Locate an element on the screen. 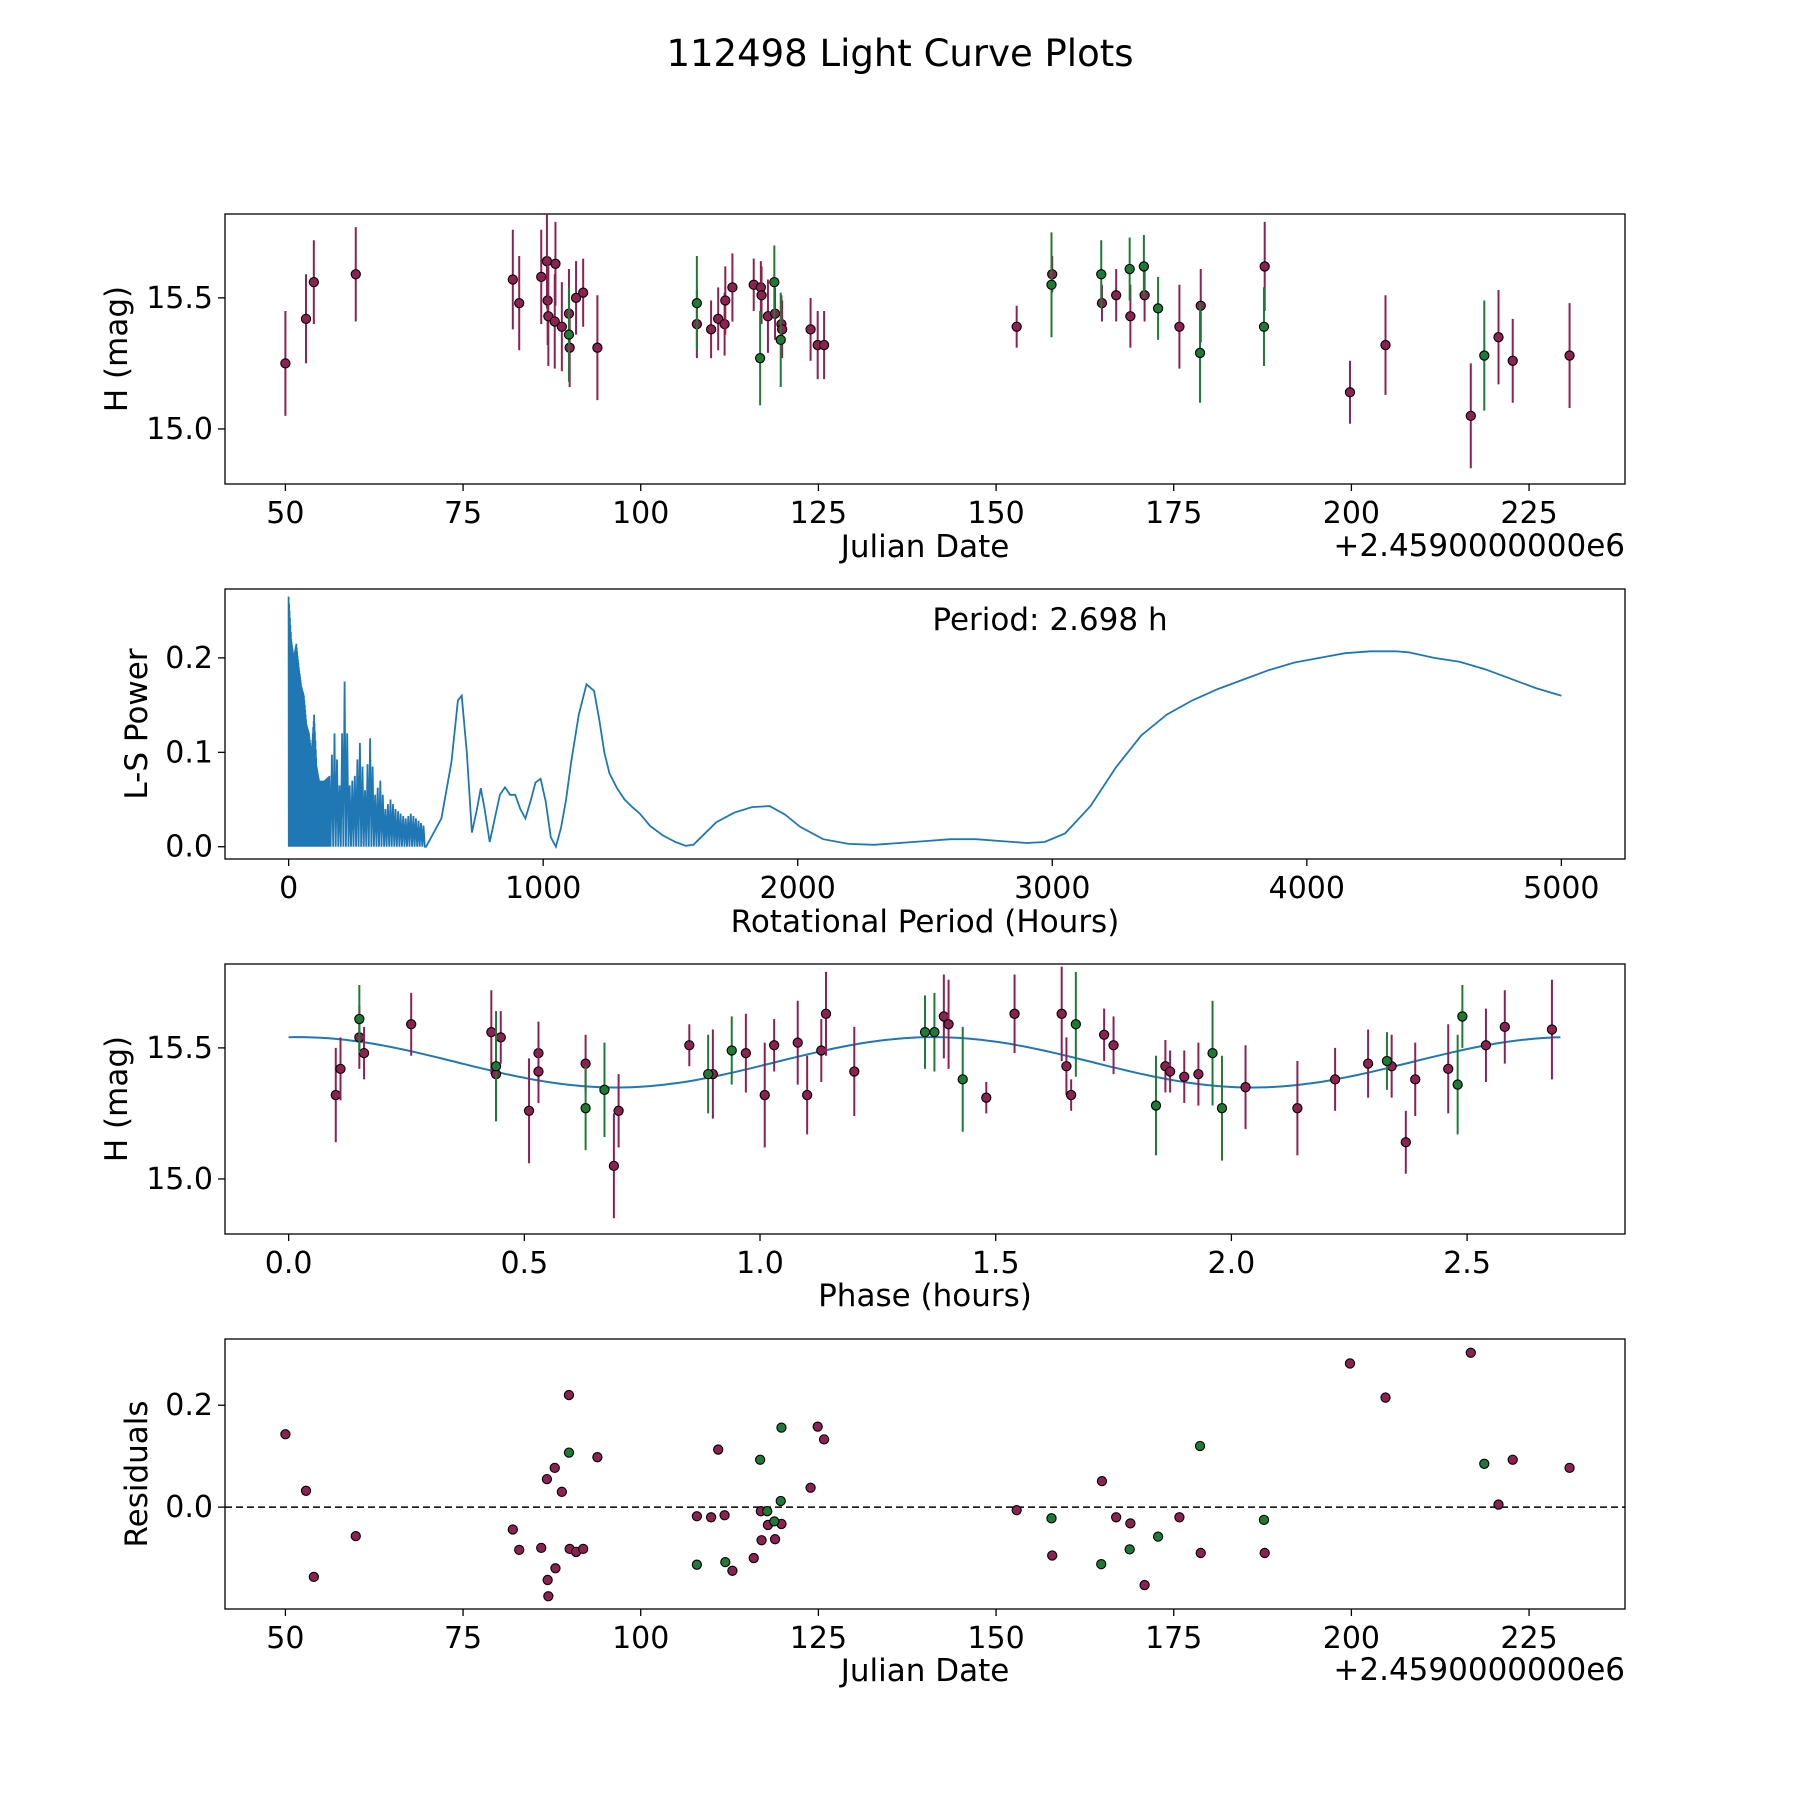 This screenshot has height=1800, width=1800. residuals-frame is located at coordinates (925, 1474).